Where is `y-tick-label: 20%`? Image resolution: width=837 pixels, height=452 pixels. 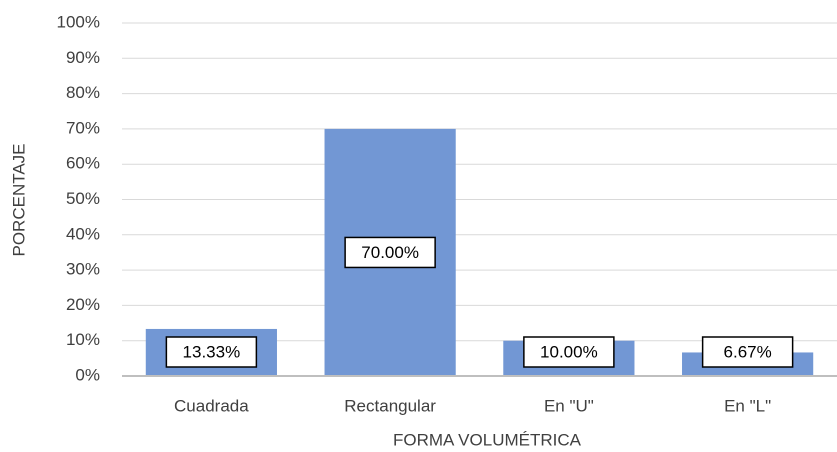
y-tick-label: 20% is located at coordinates (83, 304).